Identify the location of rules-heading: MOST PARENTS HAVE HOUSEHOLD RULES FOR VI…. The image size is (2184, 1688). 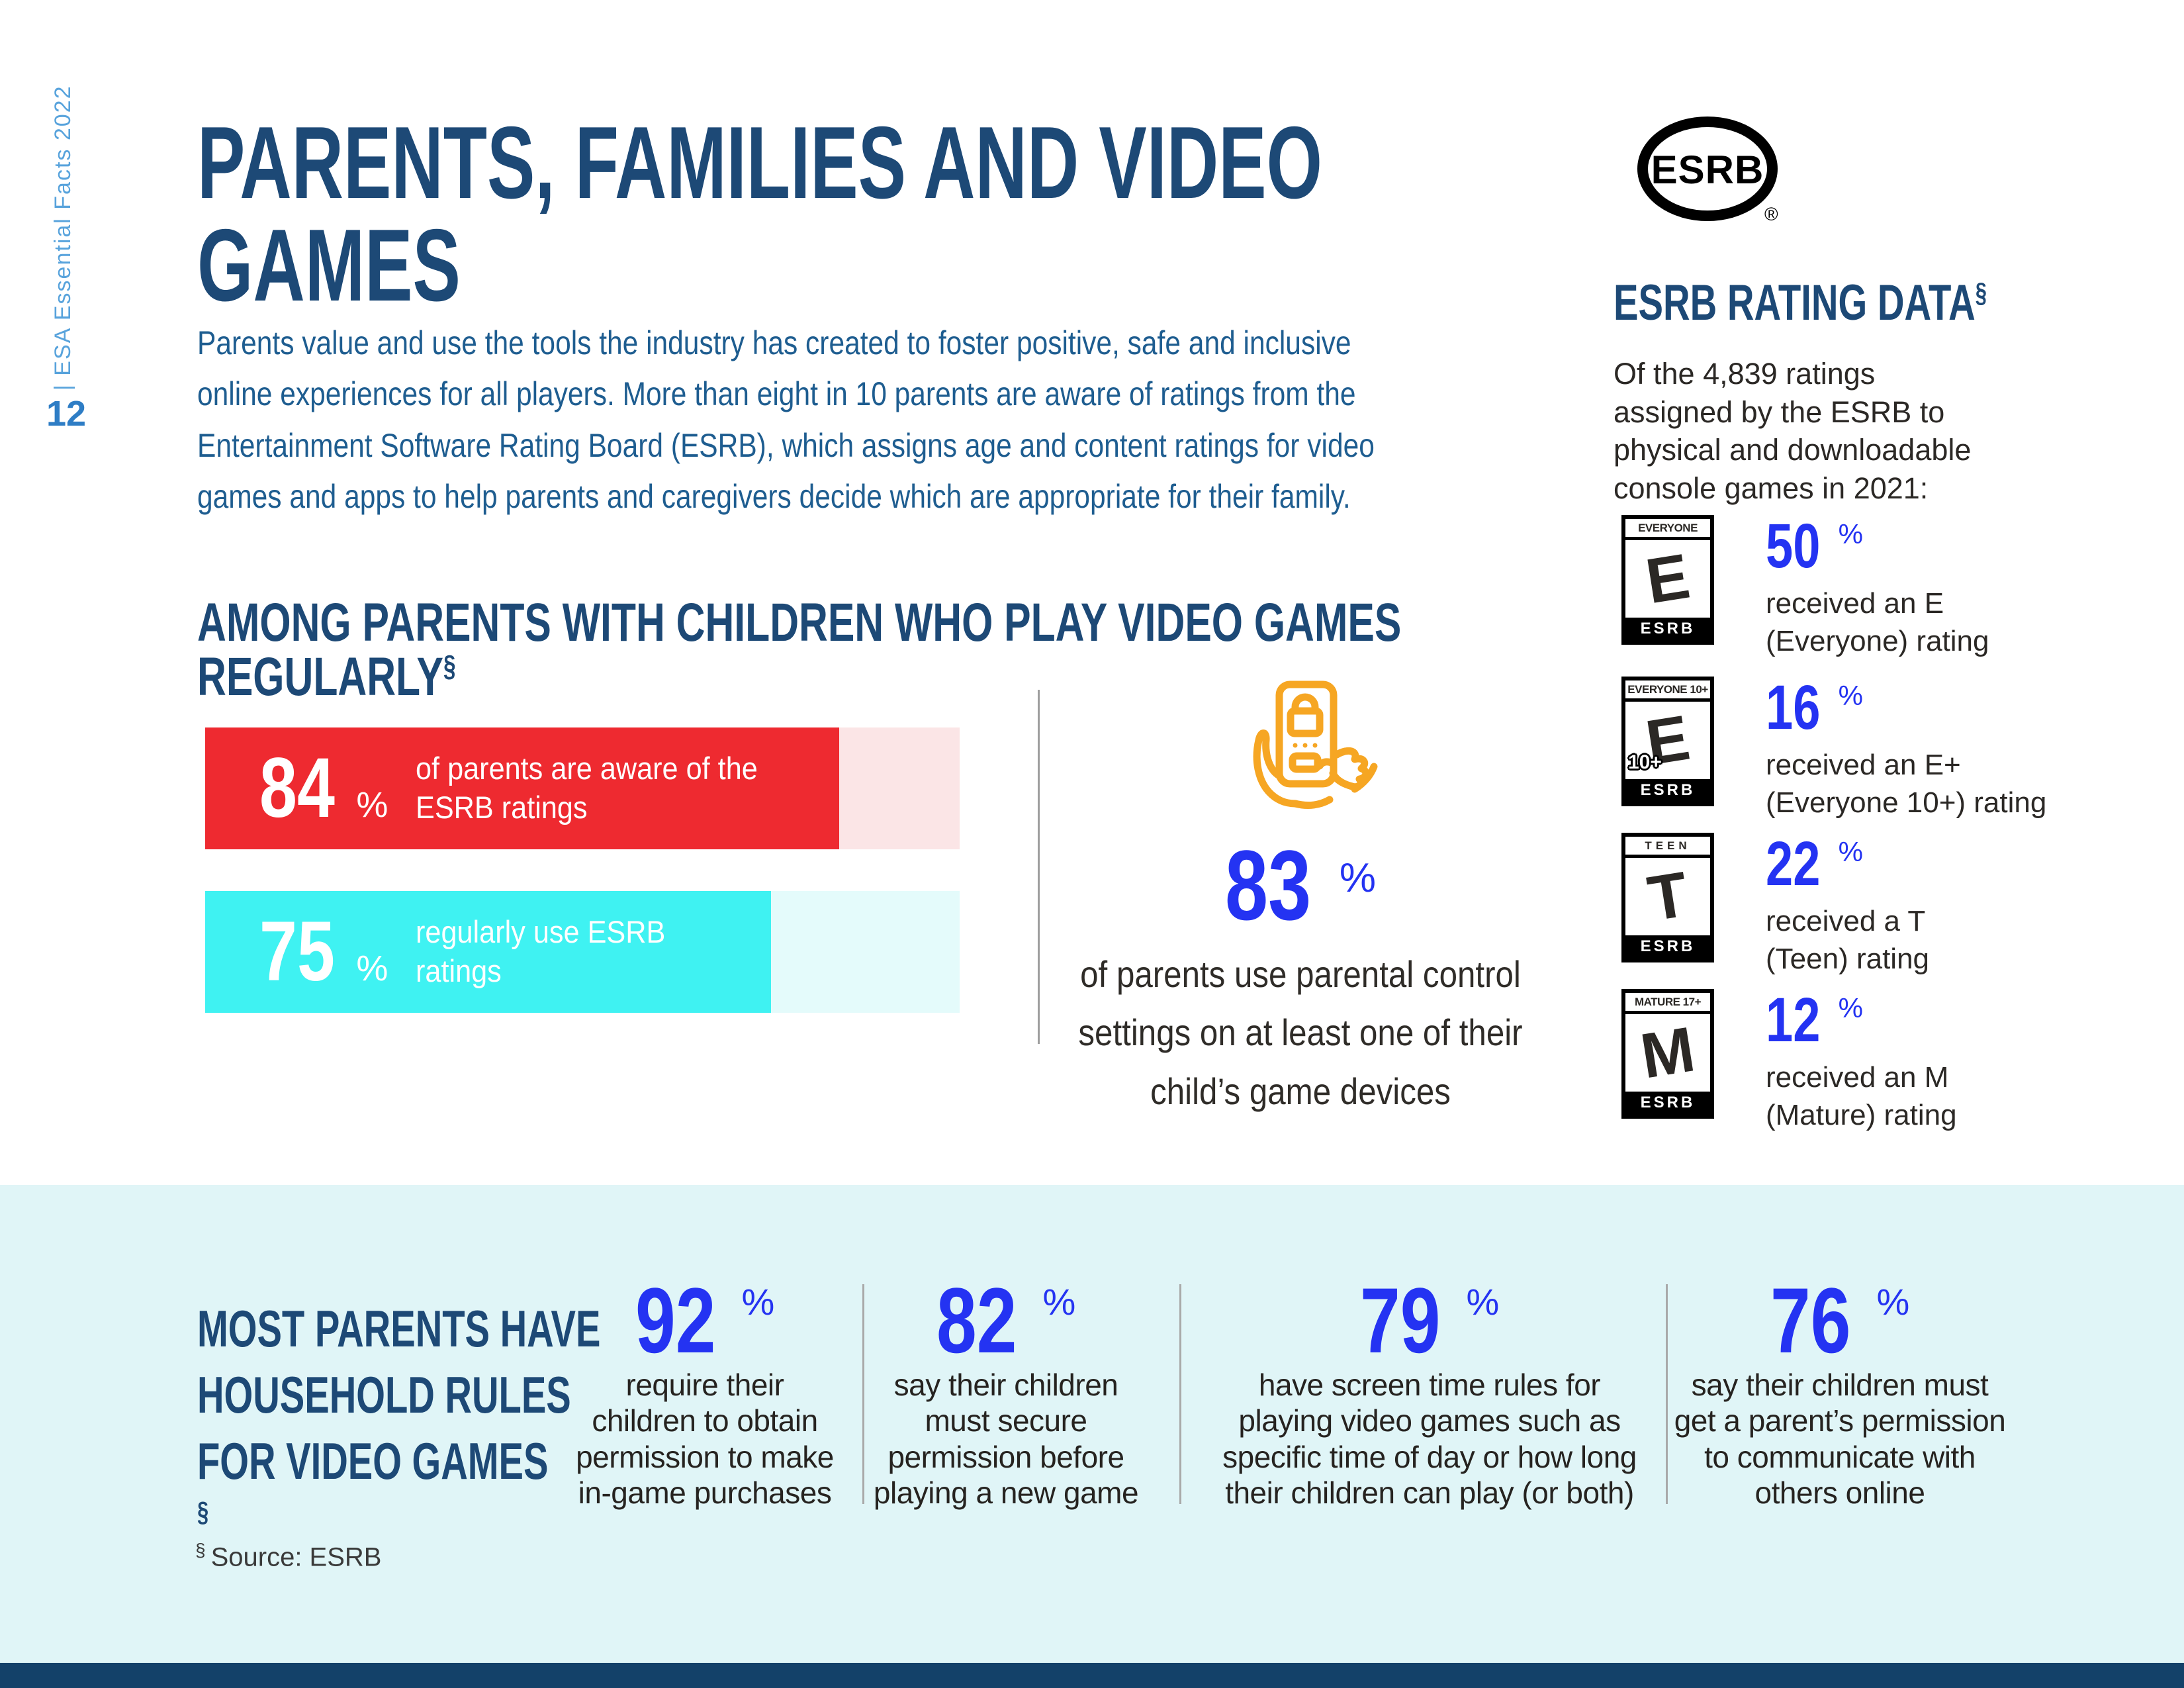
(477, 1413).